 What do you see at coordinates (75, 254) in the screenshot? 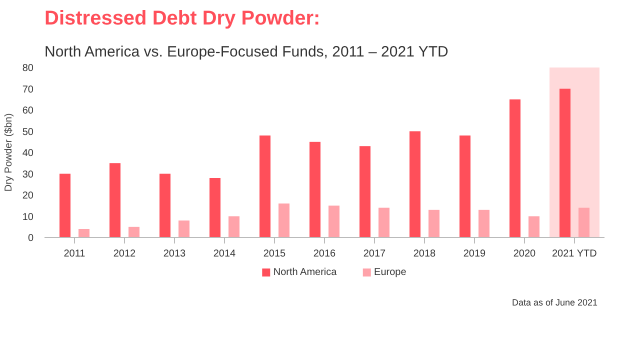
I see `x-tick-label: 2011` at bounding box center [75, 254].